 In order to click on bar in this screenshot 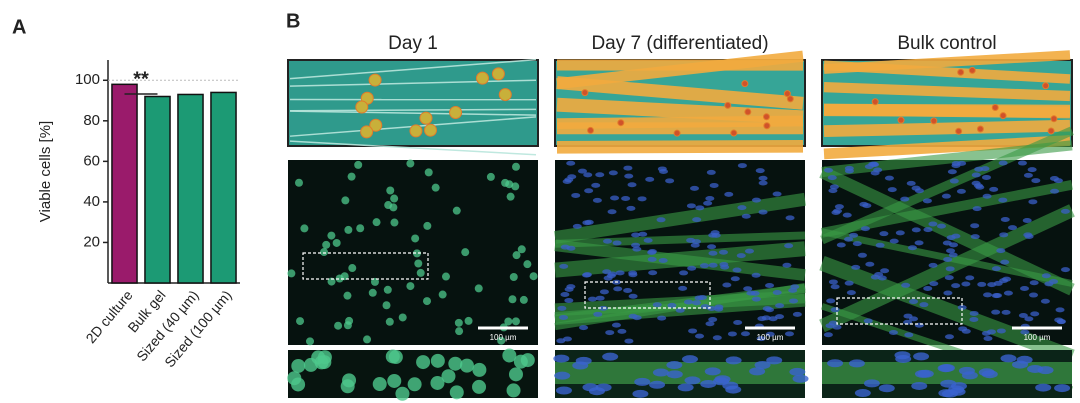, I will do `click(124, 183)`.